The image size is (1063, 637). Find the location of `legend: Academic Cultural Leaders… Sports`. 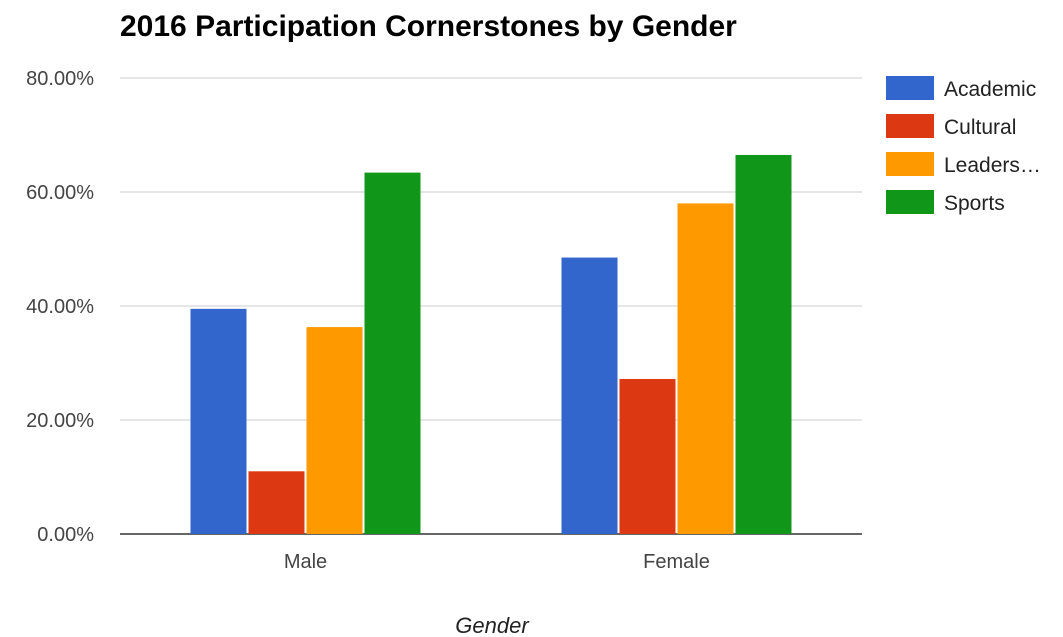

legend: Academic Cultural Leaders… Sports is located at coordinates (963, 145).